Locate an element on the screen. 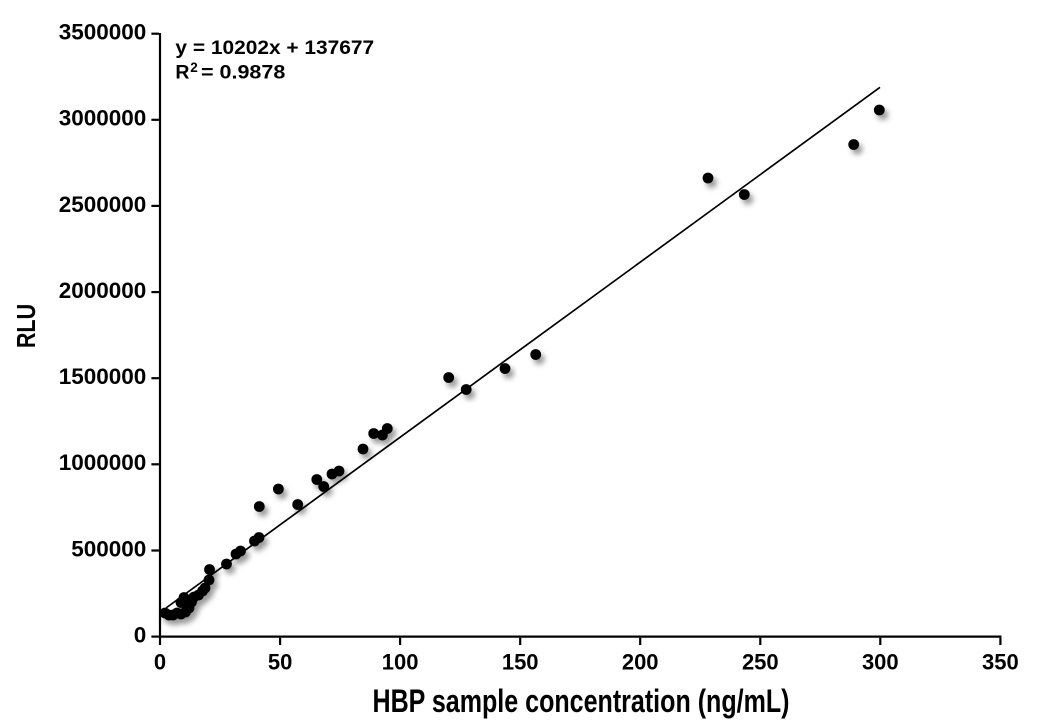 The width and height of the screenshot is (1061, 727). svg-text: 150 is located at coordinates (520, 662).